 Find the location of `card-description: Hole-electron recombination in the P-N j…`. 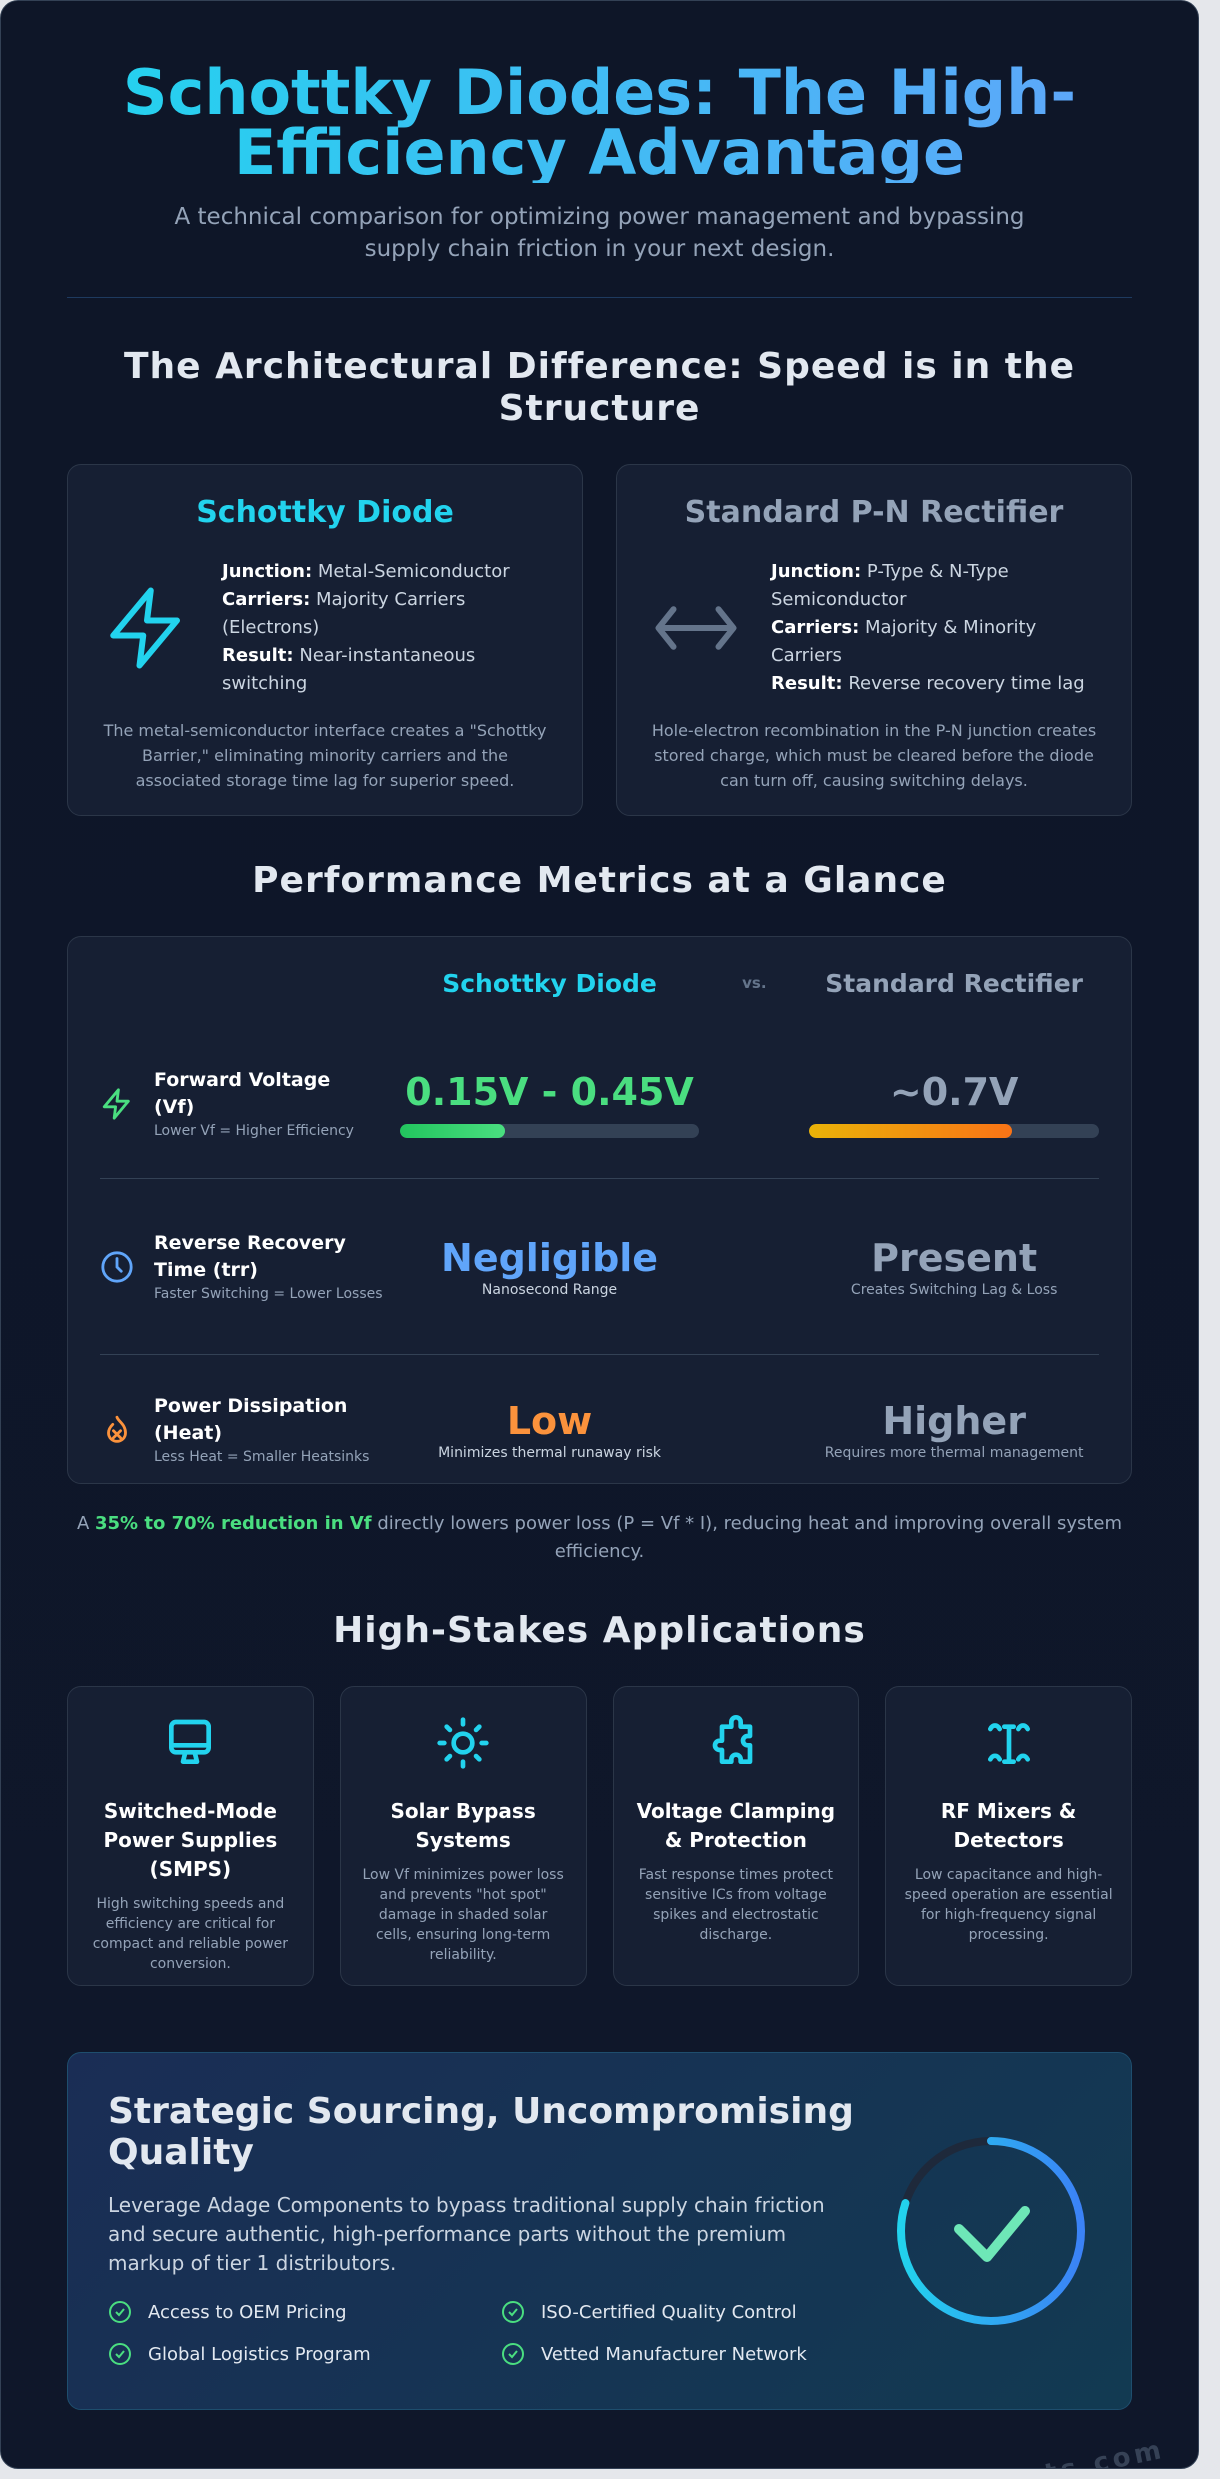

card-description: Hole-electron recombination in the P-N j… is located at coordinates (874, 755).